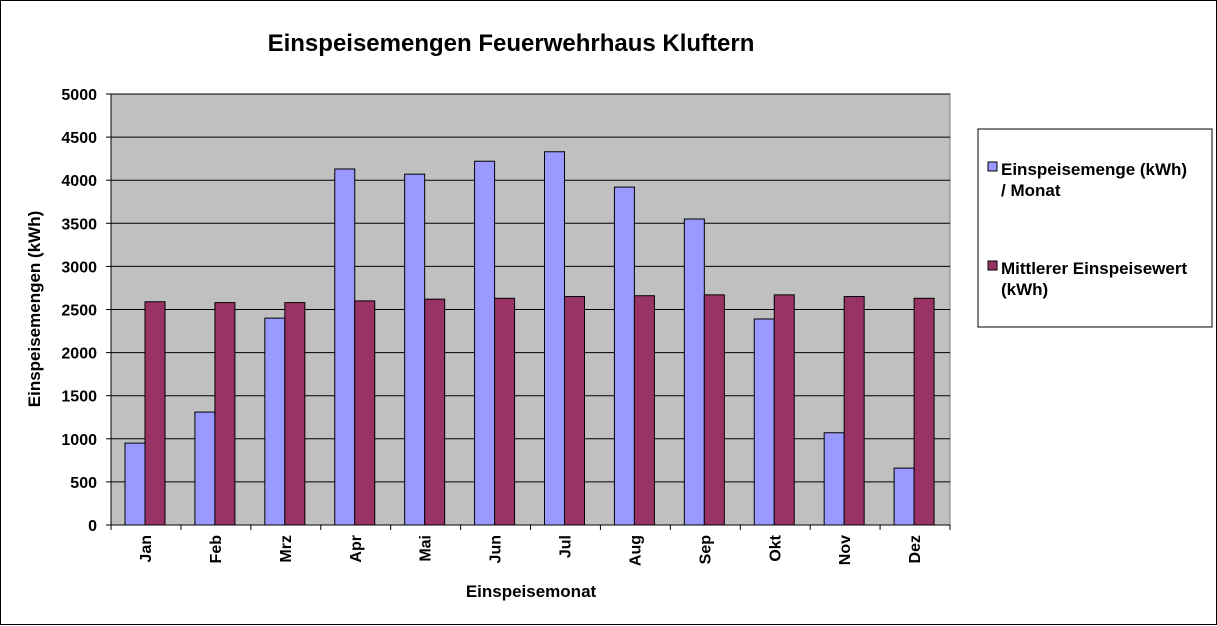 This screenshot has height=626, width=1217. I want to click on y-tick-label: 4500, so click(79, 138).